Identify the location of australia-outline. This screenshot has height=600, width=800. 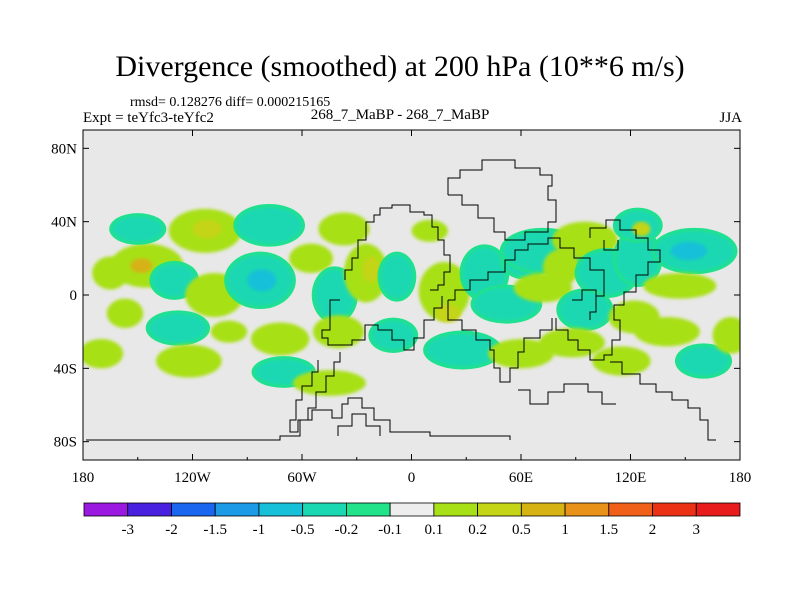
(663, 401).